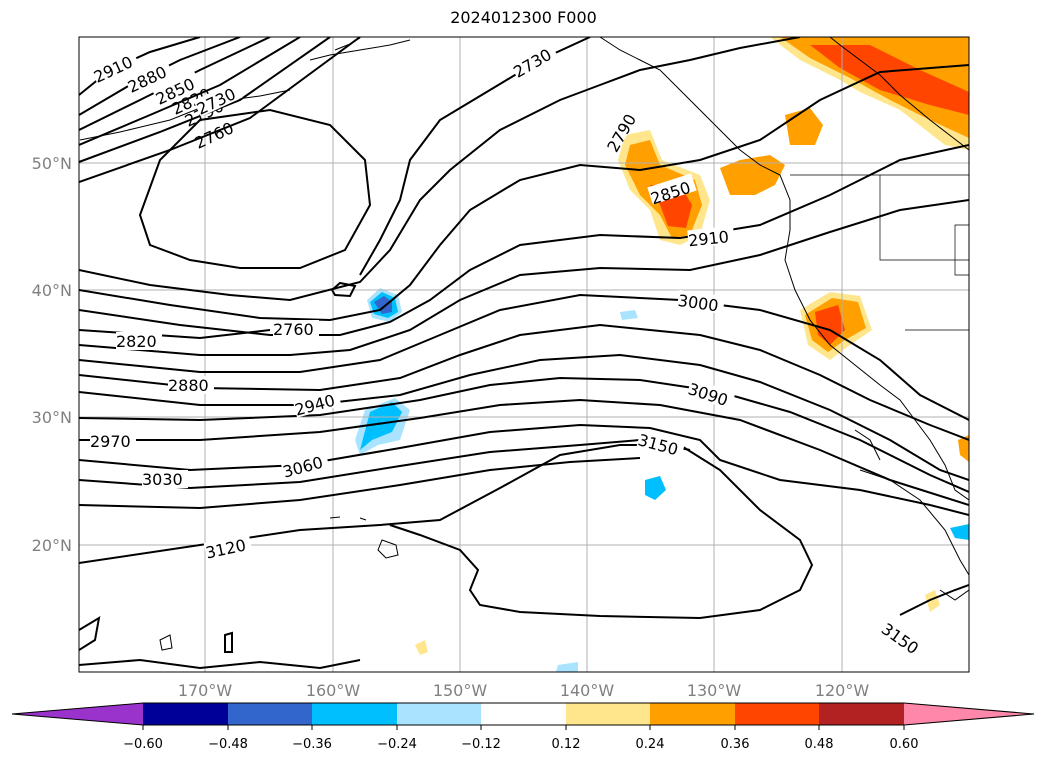  Describe the element at coordinates (90, 633) in the screenshot. I see `contour-3150-sw` at that location.